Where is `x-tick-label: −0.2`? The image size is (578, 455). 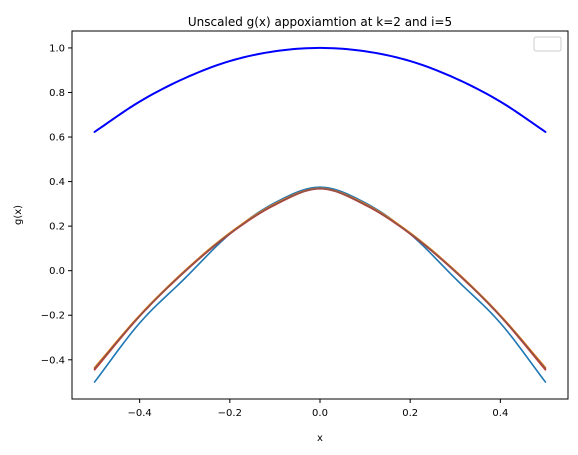
x-tick-label: −0.2 is located at coordinates (230, 413).